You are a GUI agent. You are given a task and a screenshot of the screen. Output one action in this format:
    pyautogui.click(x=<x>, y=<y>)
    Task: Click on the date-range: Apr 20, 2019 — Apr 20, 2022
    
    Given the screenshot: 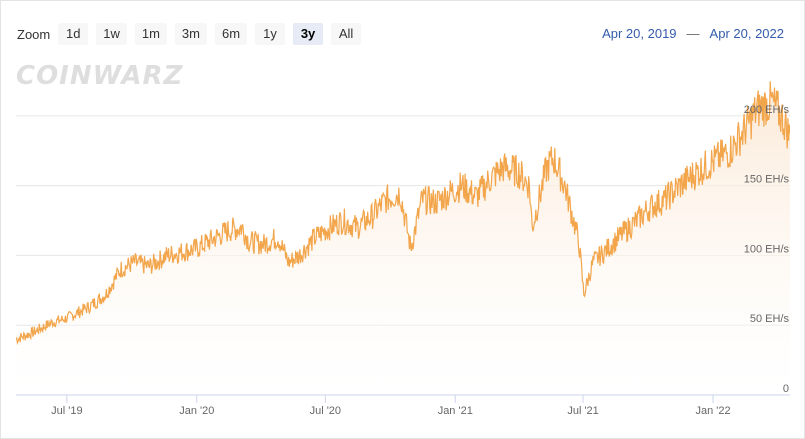 What is the action you would take?
    pyautogui.click(x=693, y=33)
    